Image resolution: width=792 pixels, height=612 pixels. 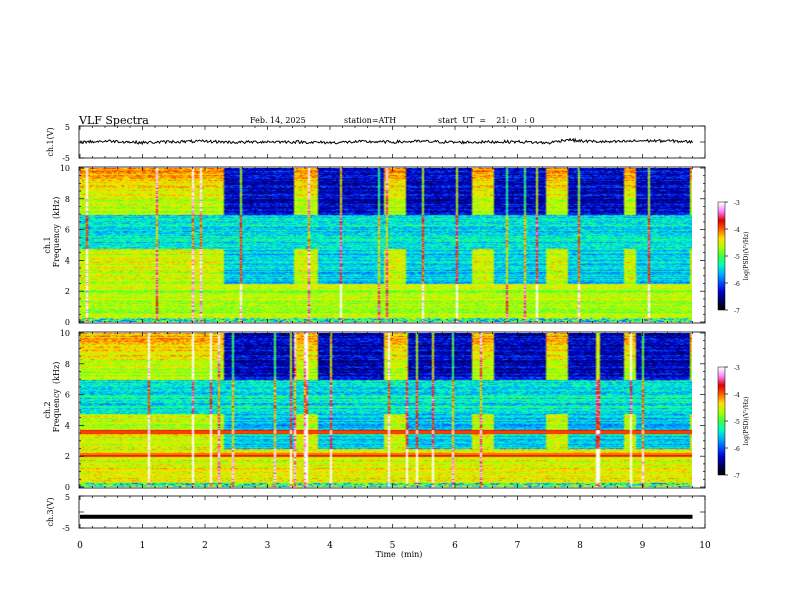 What do you see at coordinates (746, 421) in the screenshot?
I see `ch2-colorbar-label: log(PSD)(V²/Hz)` at bounding box center [746, 421].